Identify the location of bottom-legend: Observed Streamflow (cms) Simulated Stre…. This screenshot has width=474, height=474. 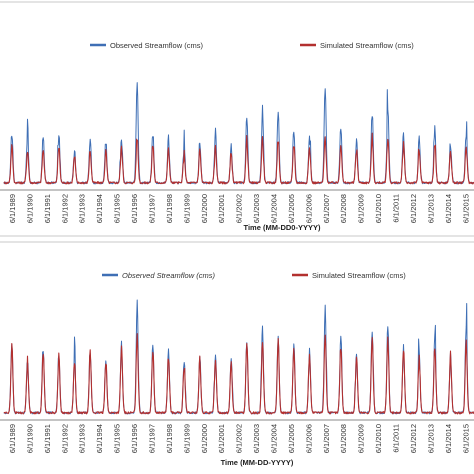
(254, 275).